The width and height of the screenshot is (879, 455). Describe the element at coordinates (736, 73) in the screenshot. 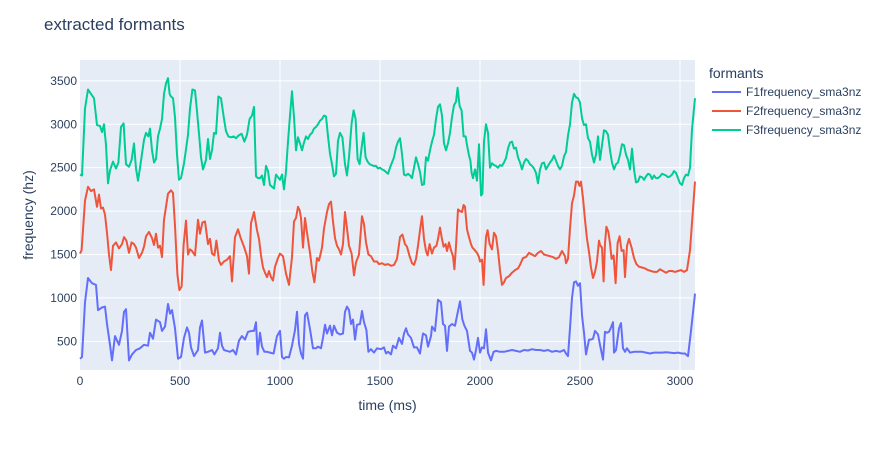

I see `legend-title: formants` at that location.